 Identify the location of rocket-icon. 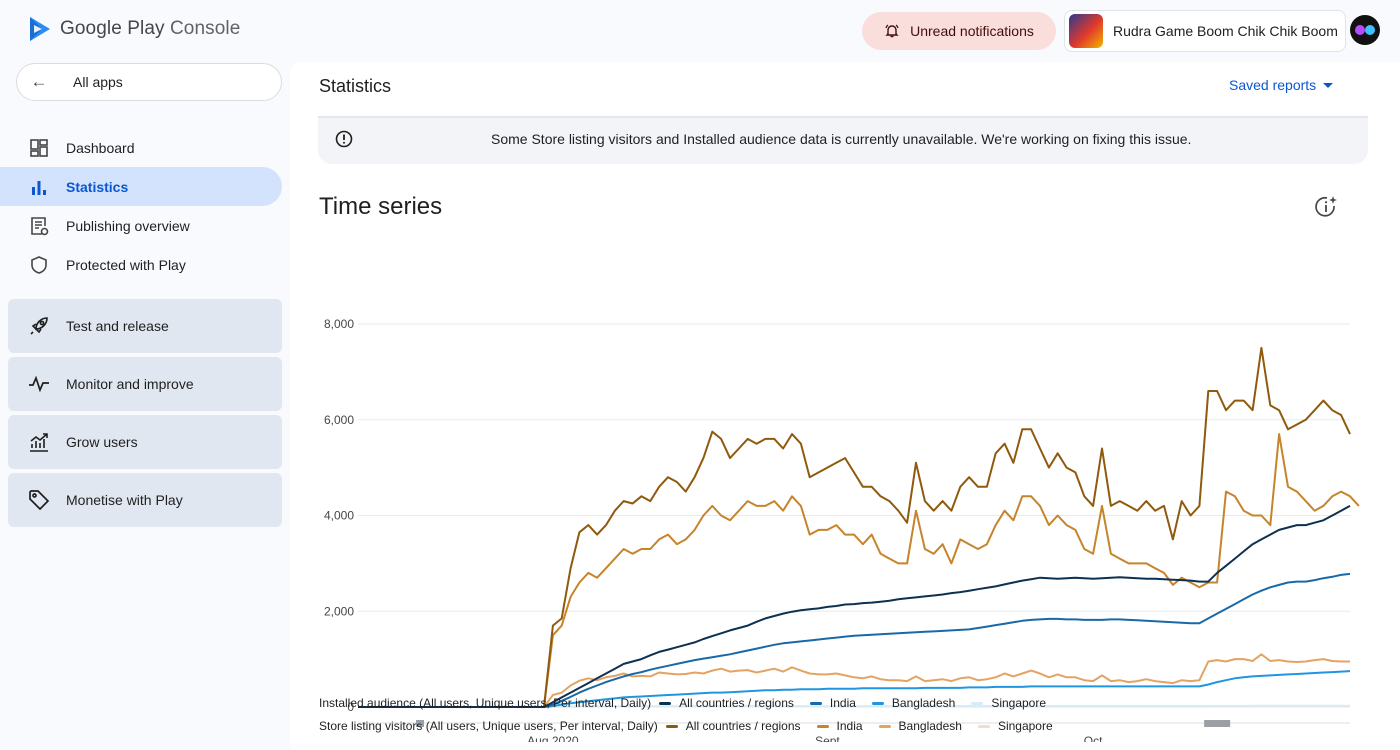
(37, 326).